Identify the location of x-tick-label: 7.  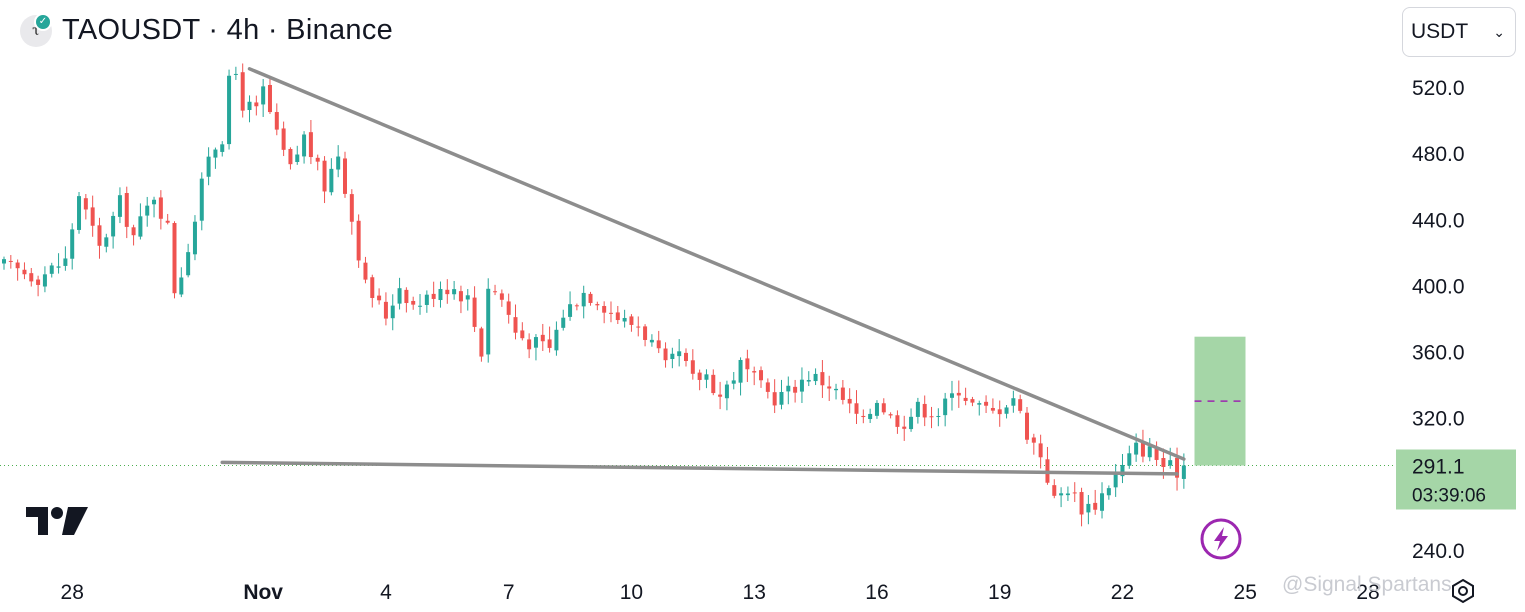
(509, 592).